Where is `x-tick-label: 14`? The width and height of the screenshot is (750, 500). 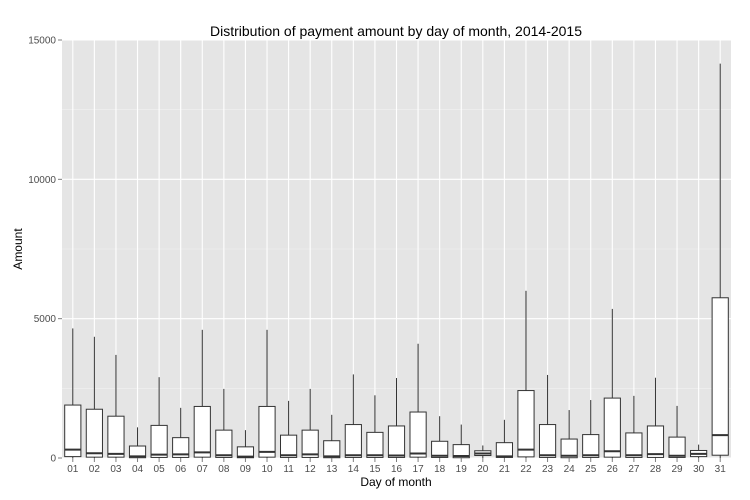 x-tick-label: 14 is located at coordinates (354, 469).